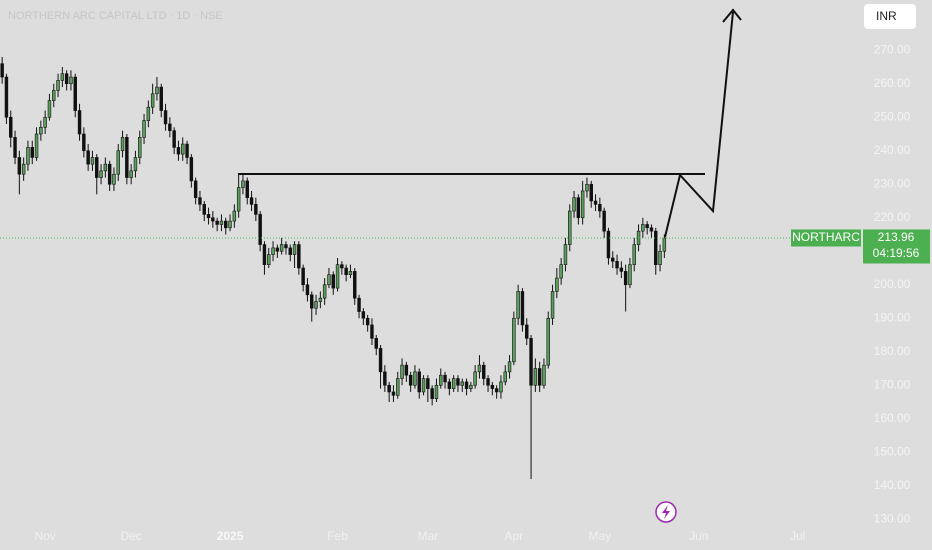  What do you see at coordinates (732, 15) in the screenshot?
I see `arrow-head` at bounding box center [732, 15].